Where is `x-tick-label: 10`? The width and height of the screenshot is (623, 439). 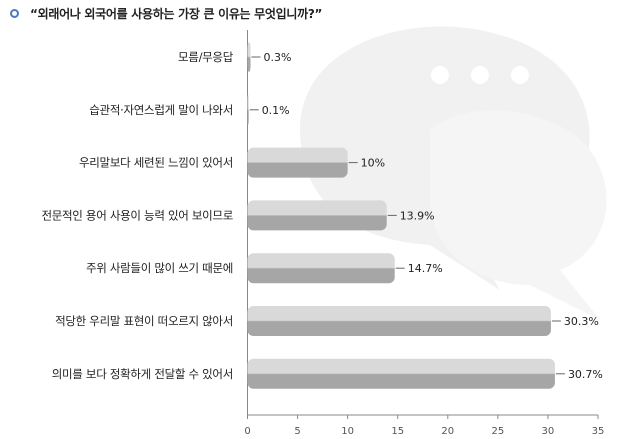
x-tick-label: 10 is located at coordinates (347, 431).